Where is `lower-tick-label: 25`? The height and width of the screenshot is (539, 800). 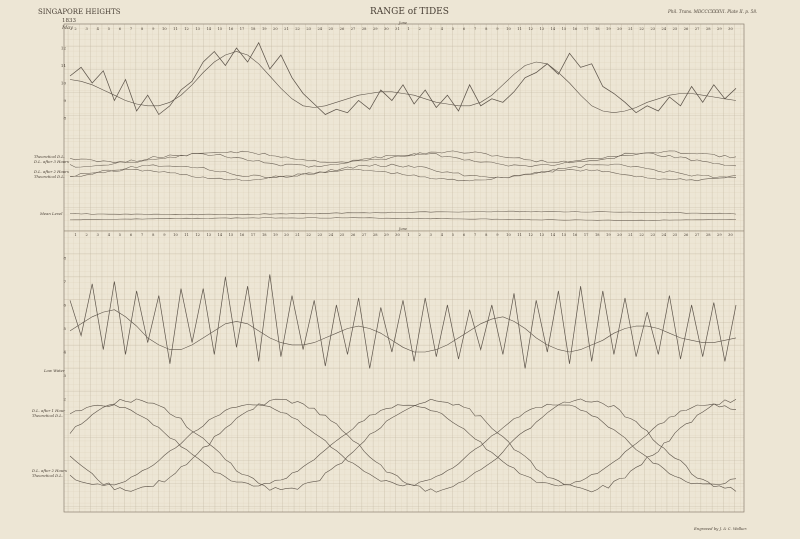 lower-tick-label: 25 is located at coordinates (342, 235).